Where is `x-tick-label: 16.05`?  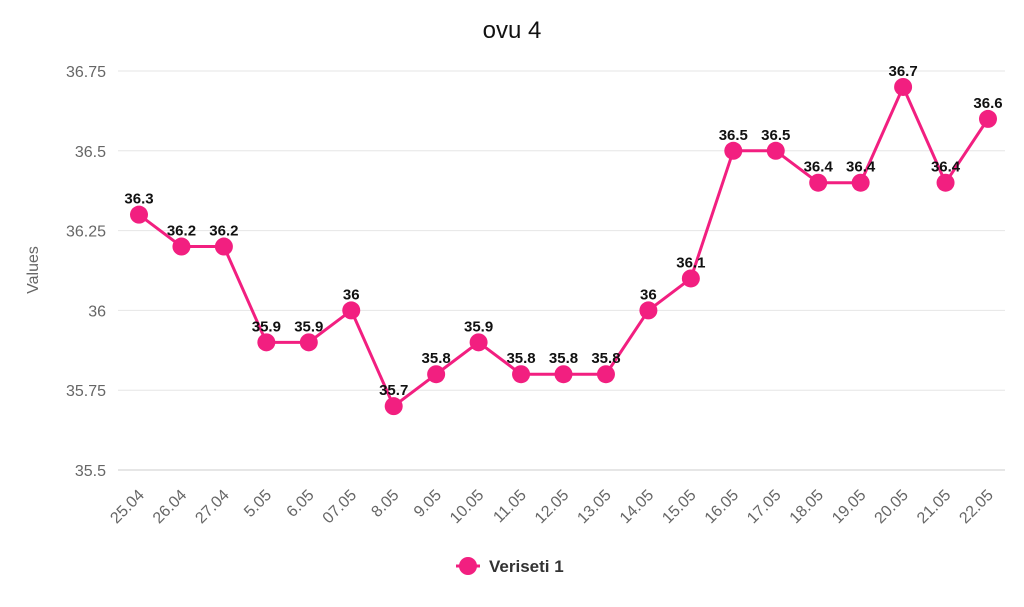 x-tick-label: 16.05 is located at coordinates (722, 507).